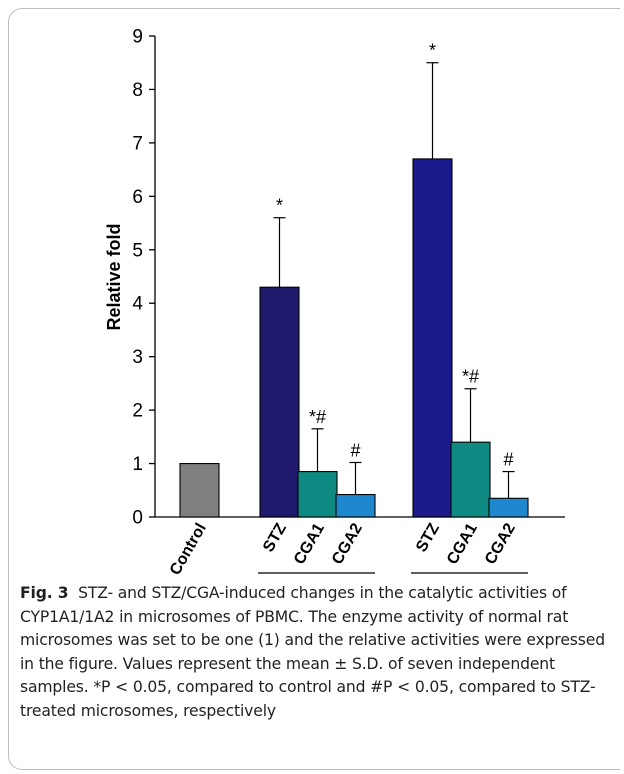 Image resolution: width=624 pixels, height=774 pixels. What do you see at coordinates (137, 411) in the screenshot?
I see `y-tick-label: 2` at bounding box center [137, 411].